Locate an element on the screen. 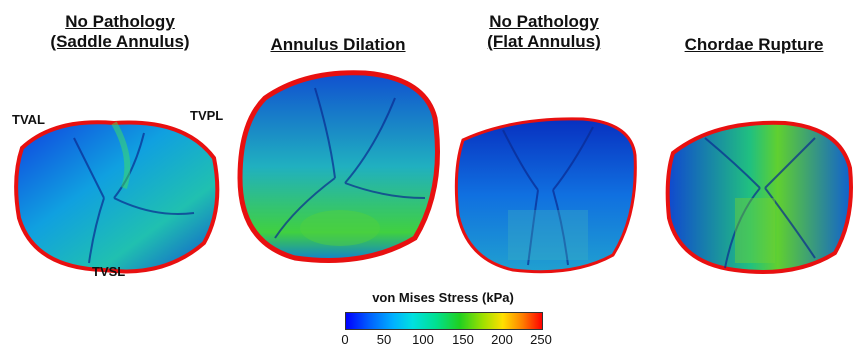 The height and width of the screenshot is (352, 853). panel-title-chordae: Chordae Rupture is located at coordinates (753, 45).